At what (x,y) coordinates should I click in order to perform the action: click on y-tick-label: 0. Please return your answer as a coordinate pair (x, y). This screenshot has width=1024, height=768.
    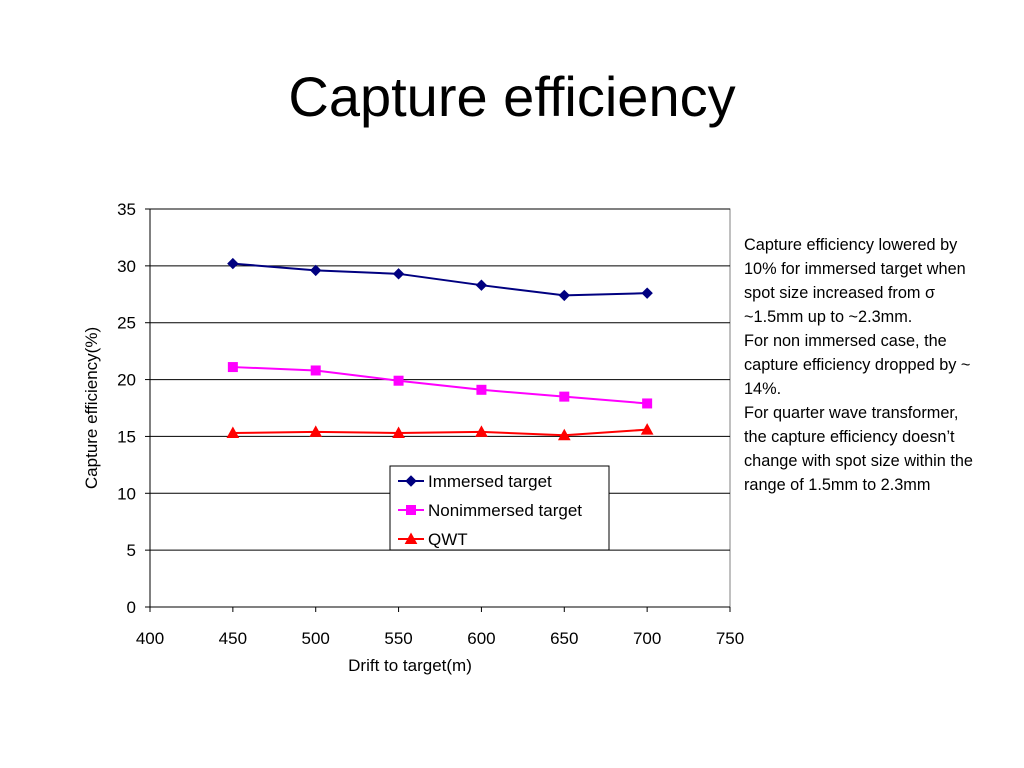
    Looking at the image, I should click on (131, 607).